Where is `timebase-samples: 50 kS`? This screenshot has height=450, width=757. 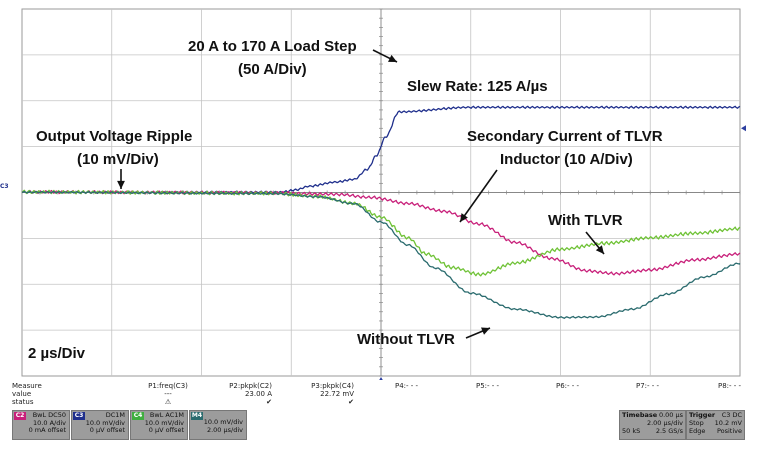 timebase-samples: 50 kS is located at coordinates (631, 431).